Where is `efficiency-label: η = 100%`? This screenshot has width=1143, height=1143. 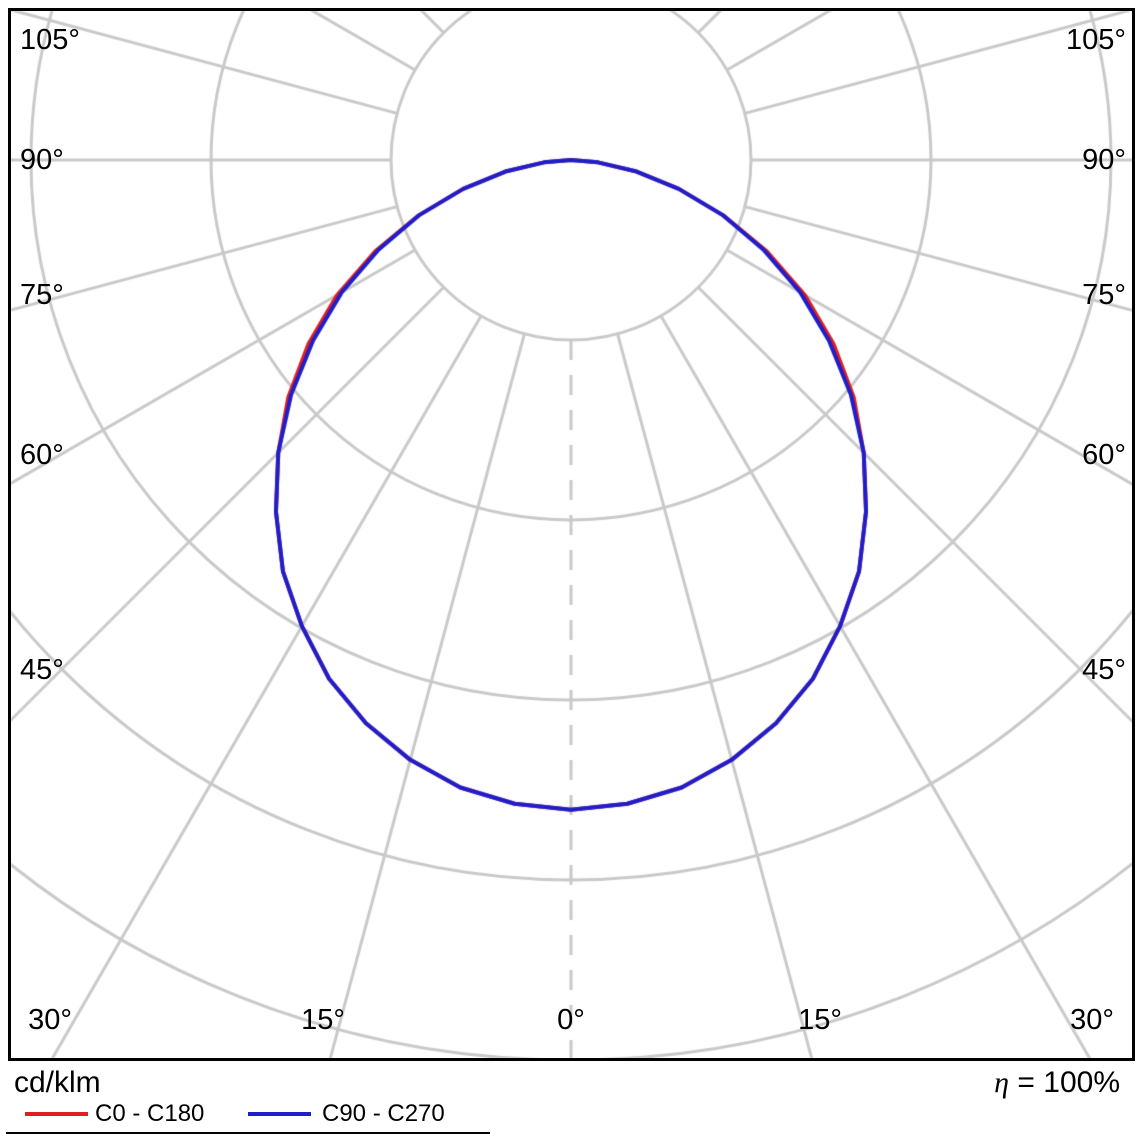
efficiency-label: η = 100% is located at coordinates (1057, 1083).